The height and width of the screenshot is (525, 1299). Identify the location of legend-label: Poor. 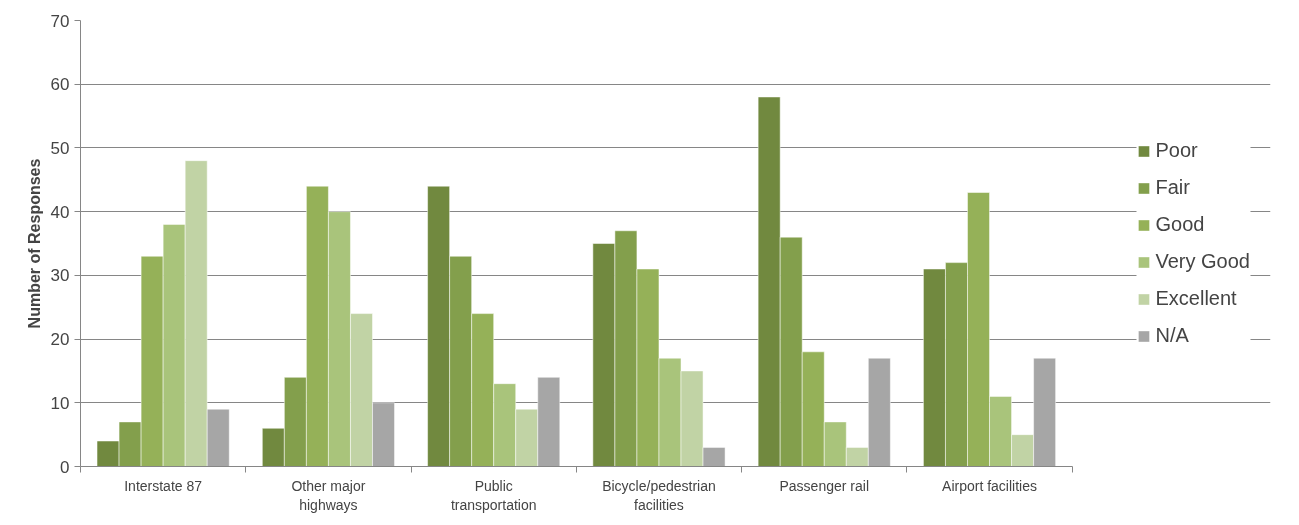
(1176, 150).